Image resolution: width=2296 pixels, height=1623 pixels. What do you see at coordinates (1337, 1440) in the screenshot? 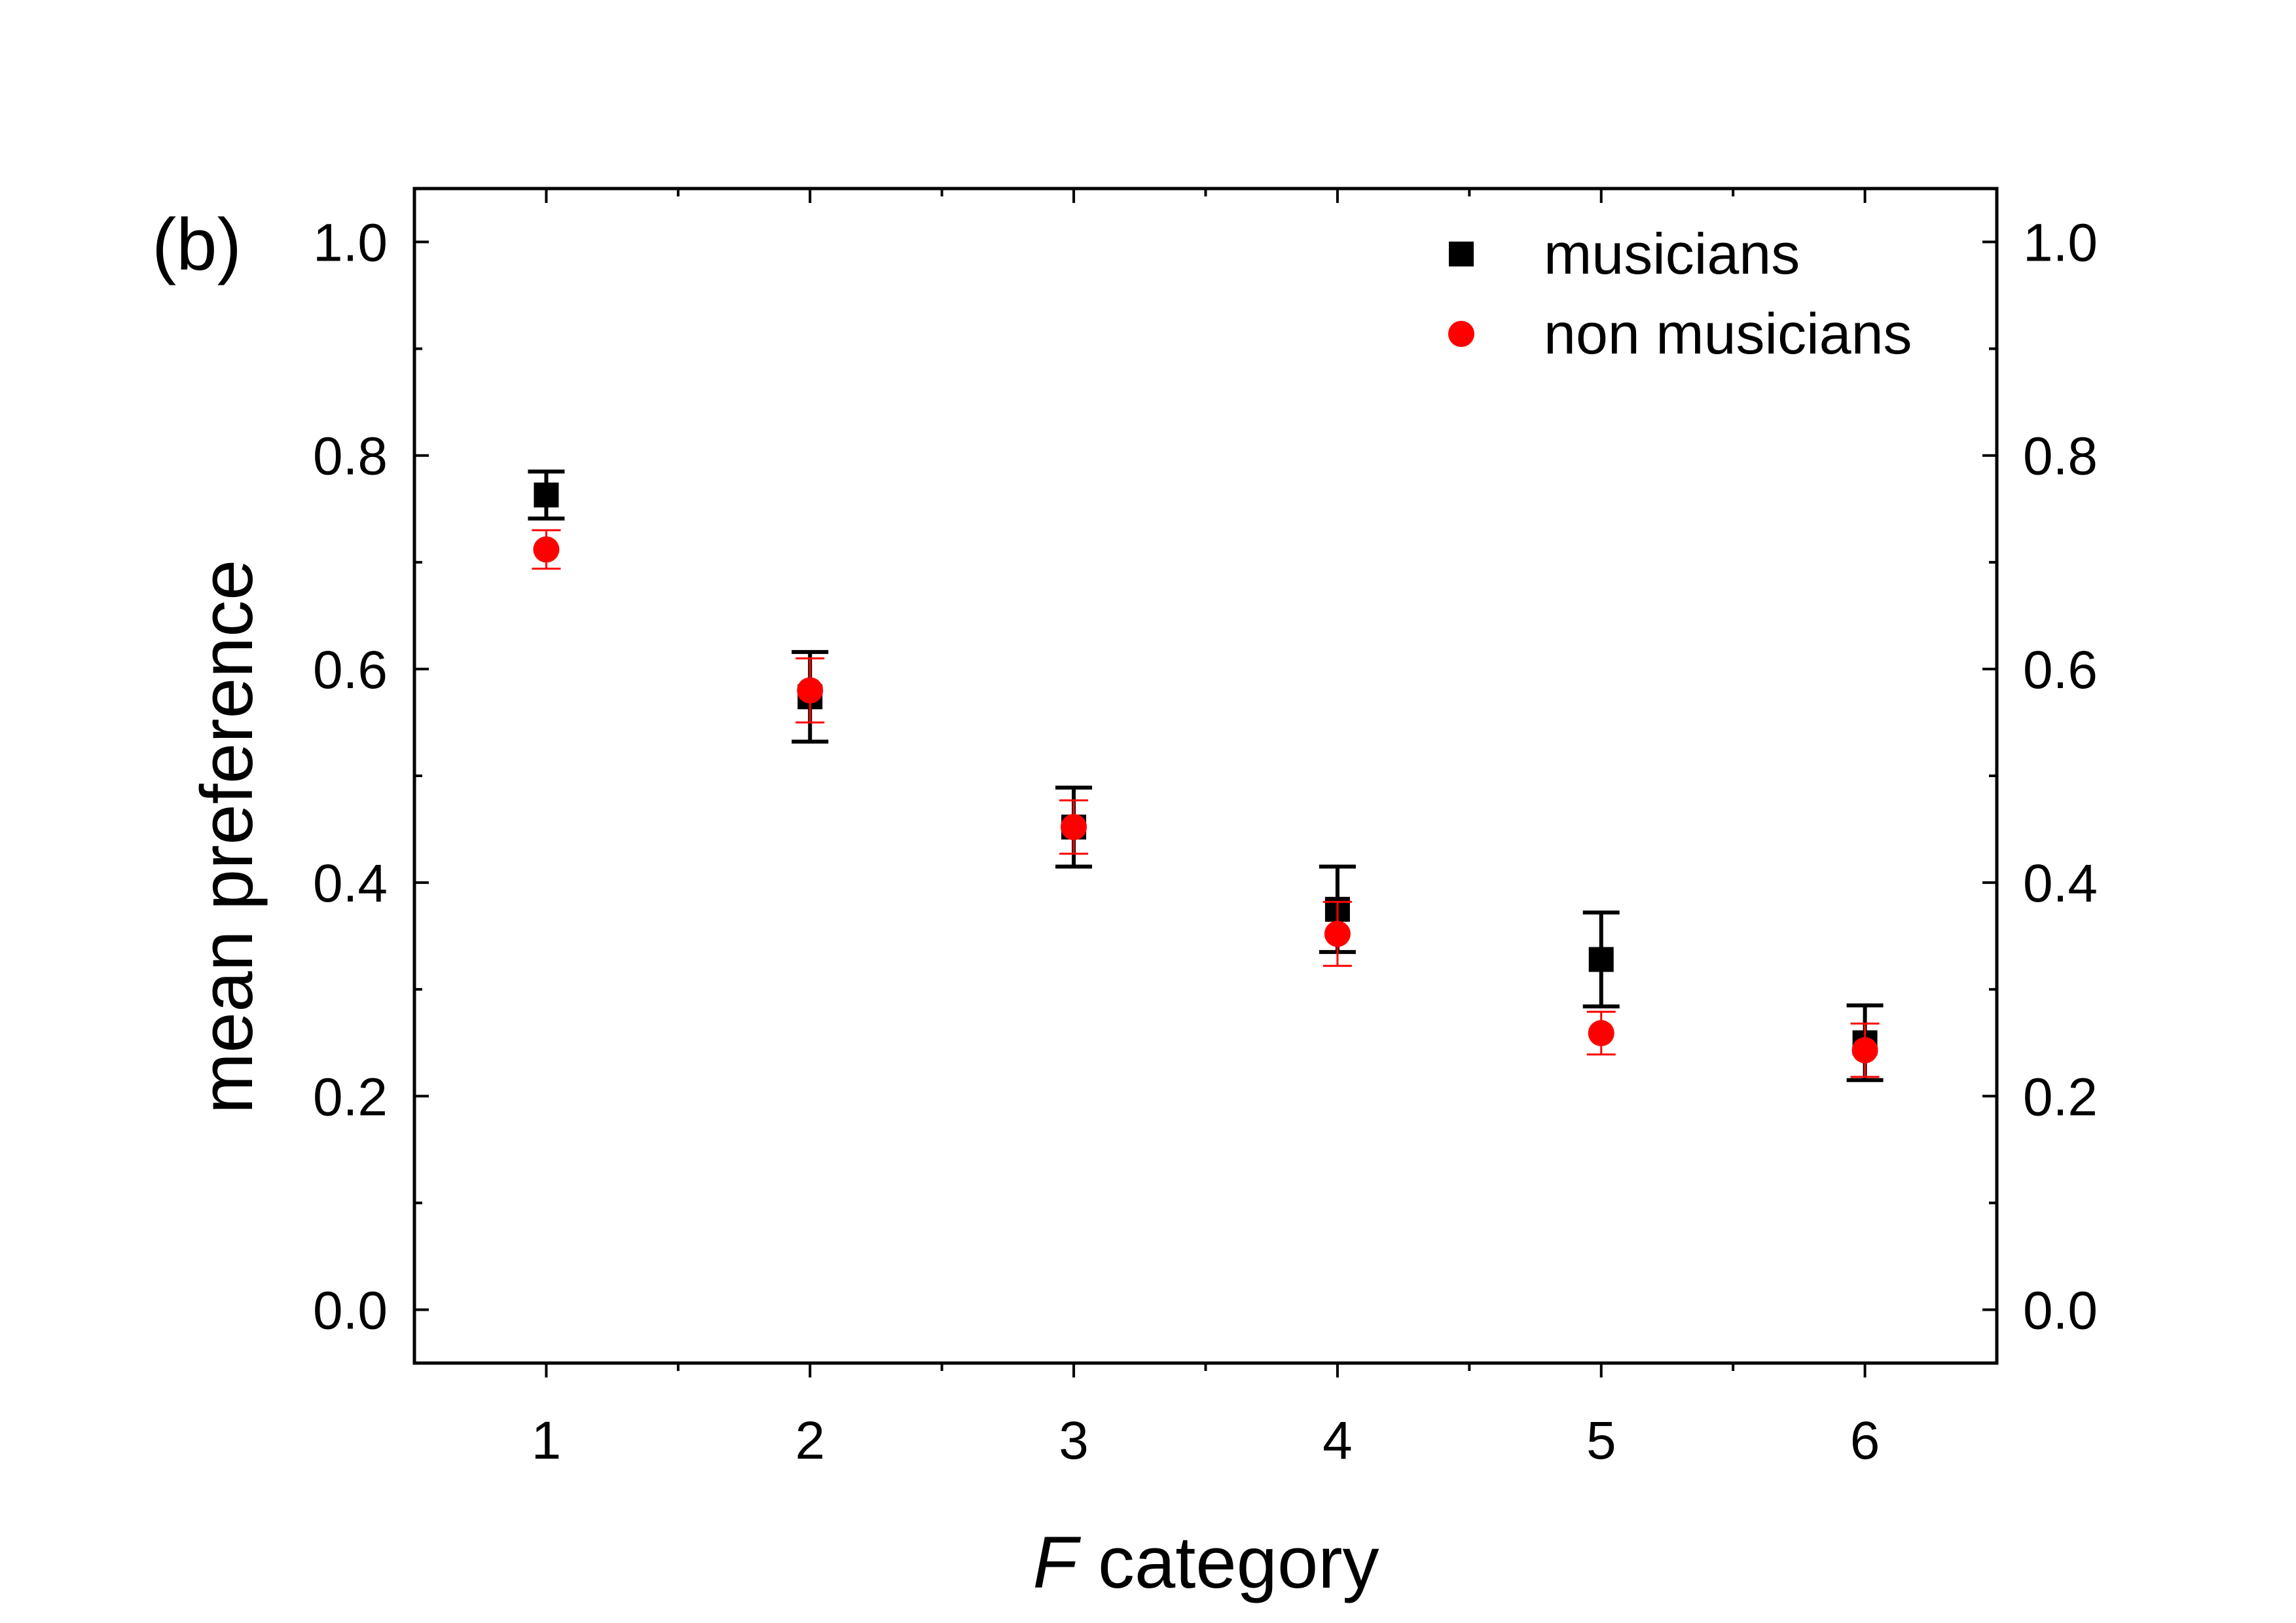
I see `x-tick-label: 4` at bounding box center [1337, 1440].